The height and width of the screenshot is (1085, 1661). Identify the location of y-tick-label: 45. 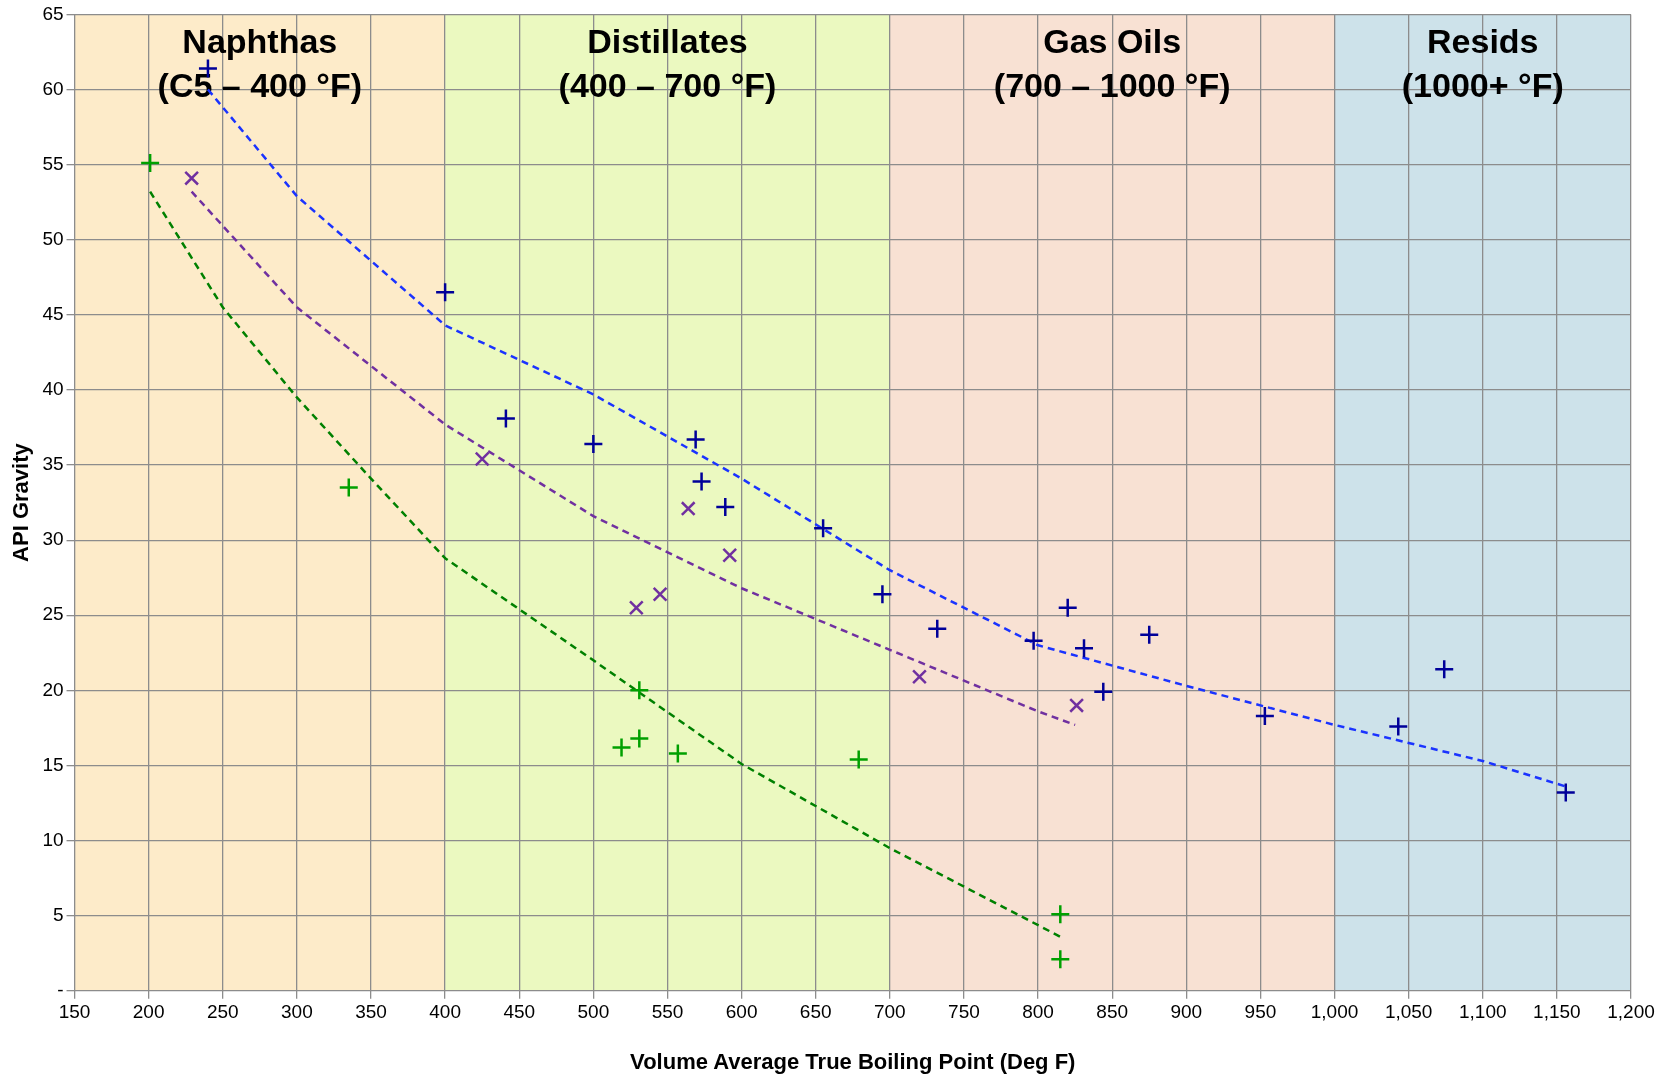
(53, 314).